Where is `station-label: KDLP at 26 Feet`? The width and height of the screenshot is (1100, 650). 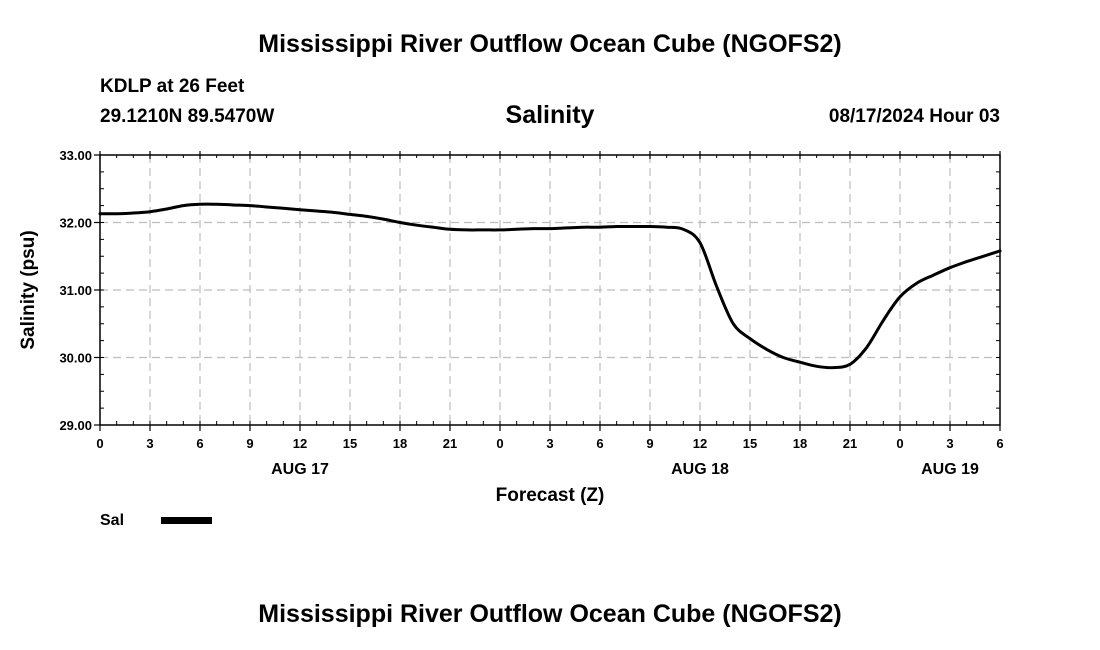 station-label: KDLP at 26 Feet is located at coordinates (172, 86).